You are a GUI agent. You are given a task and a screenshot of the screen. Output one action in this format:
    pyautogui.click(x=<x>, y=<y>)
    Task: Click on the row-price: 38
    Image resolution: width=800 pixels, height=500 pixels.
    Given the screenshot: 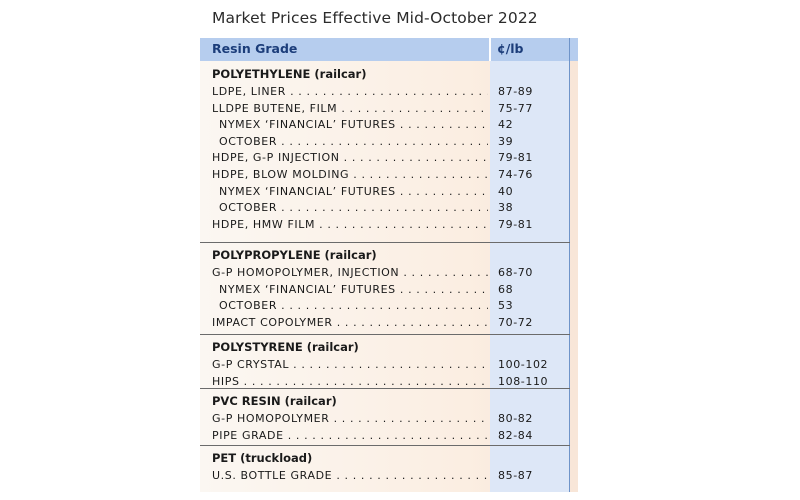 What is the action you would take?
    pyautogui.click(x=506, y=208)
    